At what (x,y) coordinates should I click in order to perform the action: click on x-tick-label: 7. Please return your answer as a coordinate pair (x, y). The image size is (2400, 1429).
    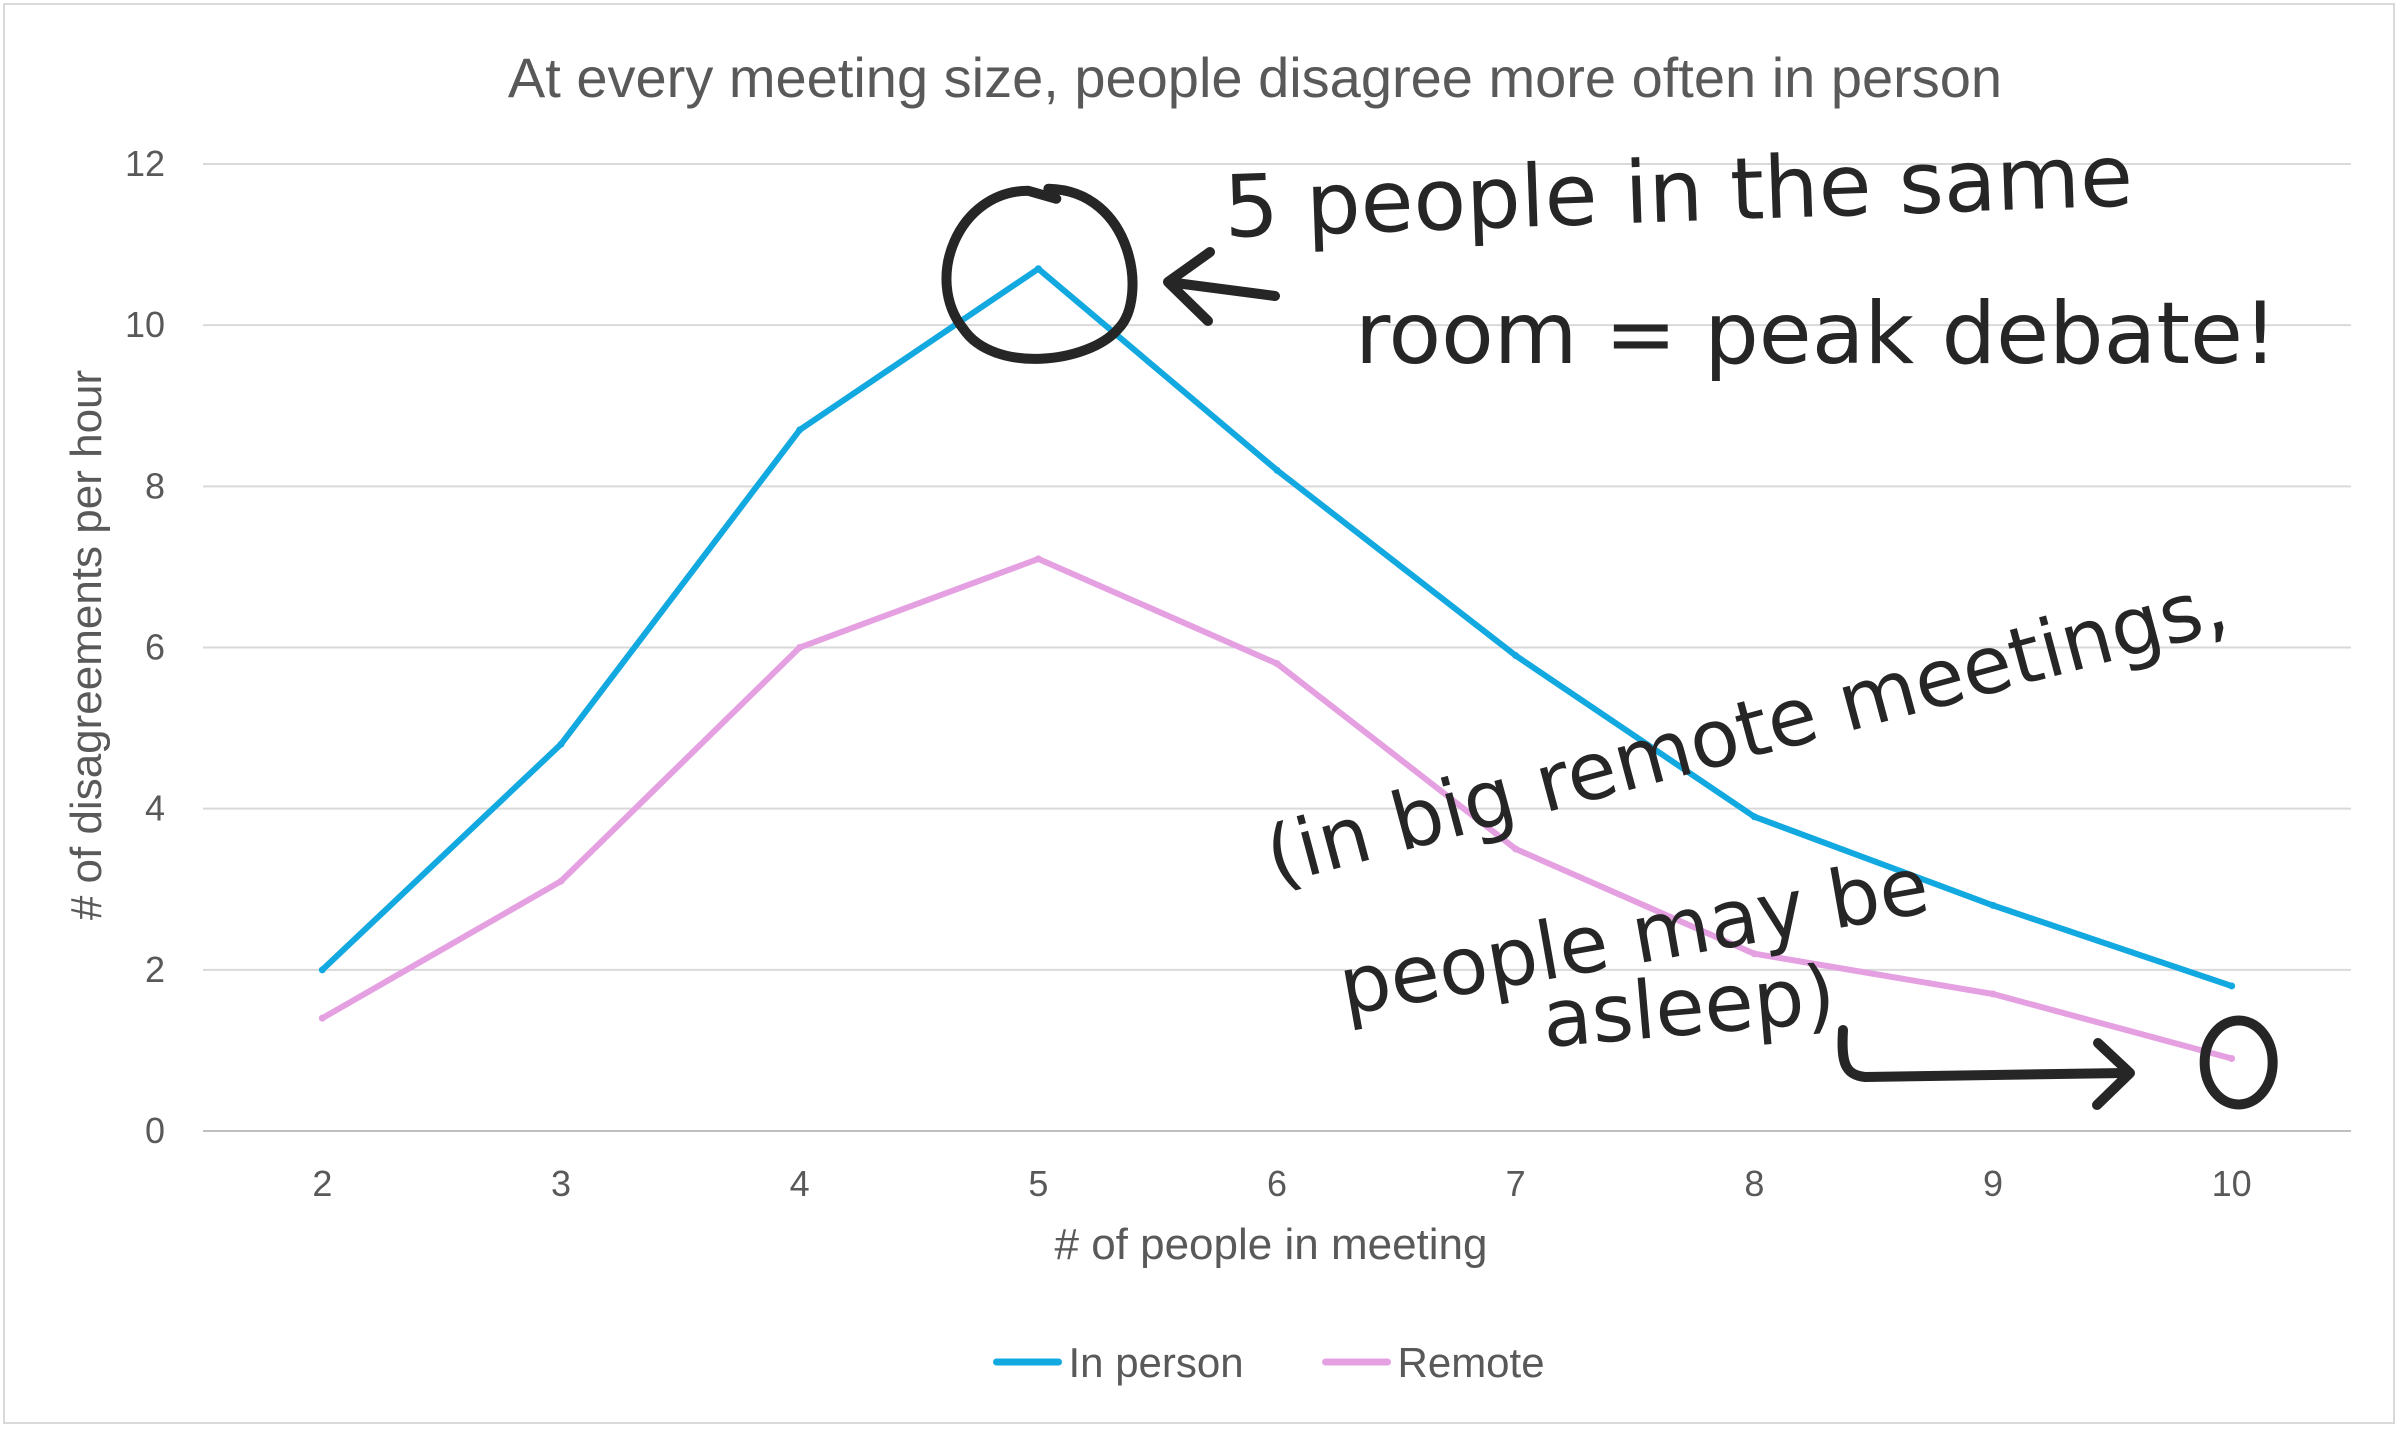
    Looking at the image, I should click on (1516, 1183).